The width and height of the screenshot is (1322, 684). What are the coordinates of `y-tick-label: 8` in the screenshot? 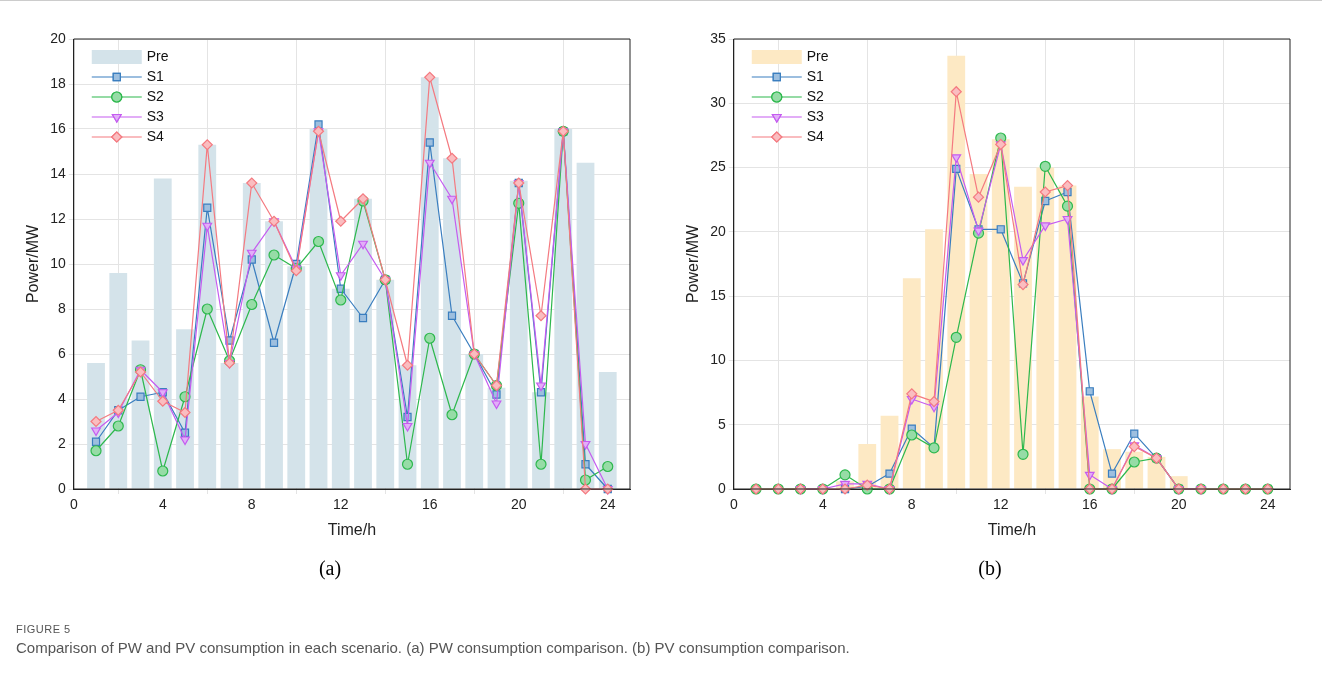 It's located at (61, 307).